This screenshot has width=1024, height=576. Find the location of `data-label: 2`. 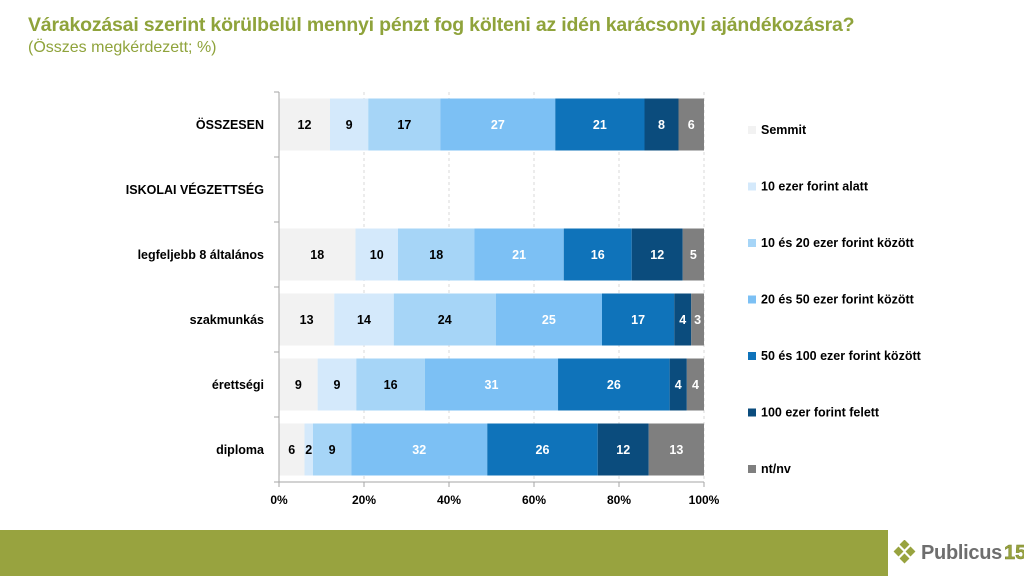

data-label: 2 is located at coordinates (308, 450).